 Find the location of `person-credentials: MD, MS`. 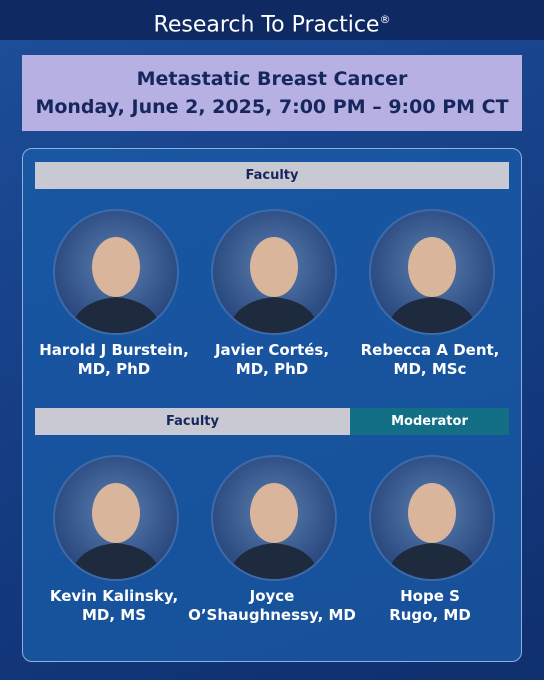

person-credentials: MD, MS is located at coordinates (114, 615).